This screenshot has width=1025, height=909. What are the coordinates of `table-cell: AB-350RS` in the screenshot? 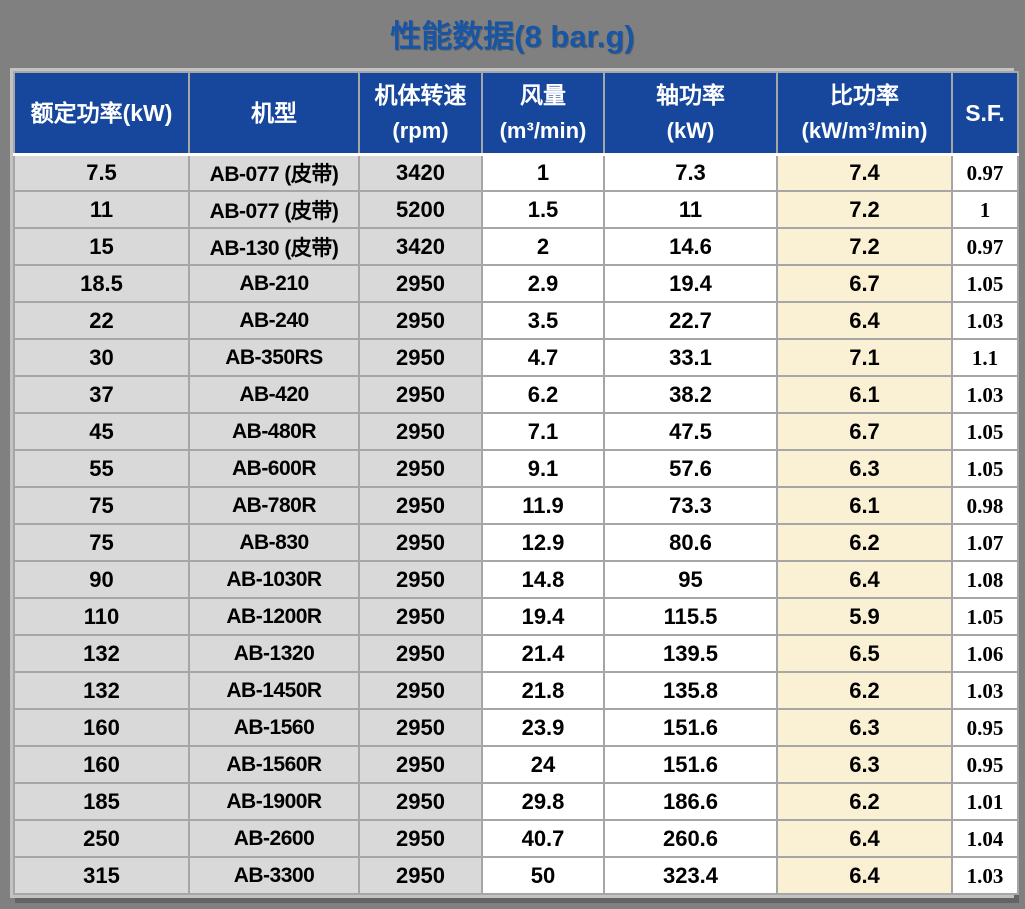 It's located at (274, 357).